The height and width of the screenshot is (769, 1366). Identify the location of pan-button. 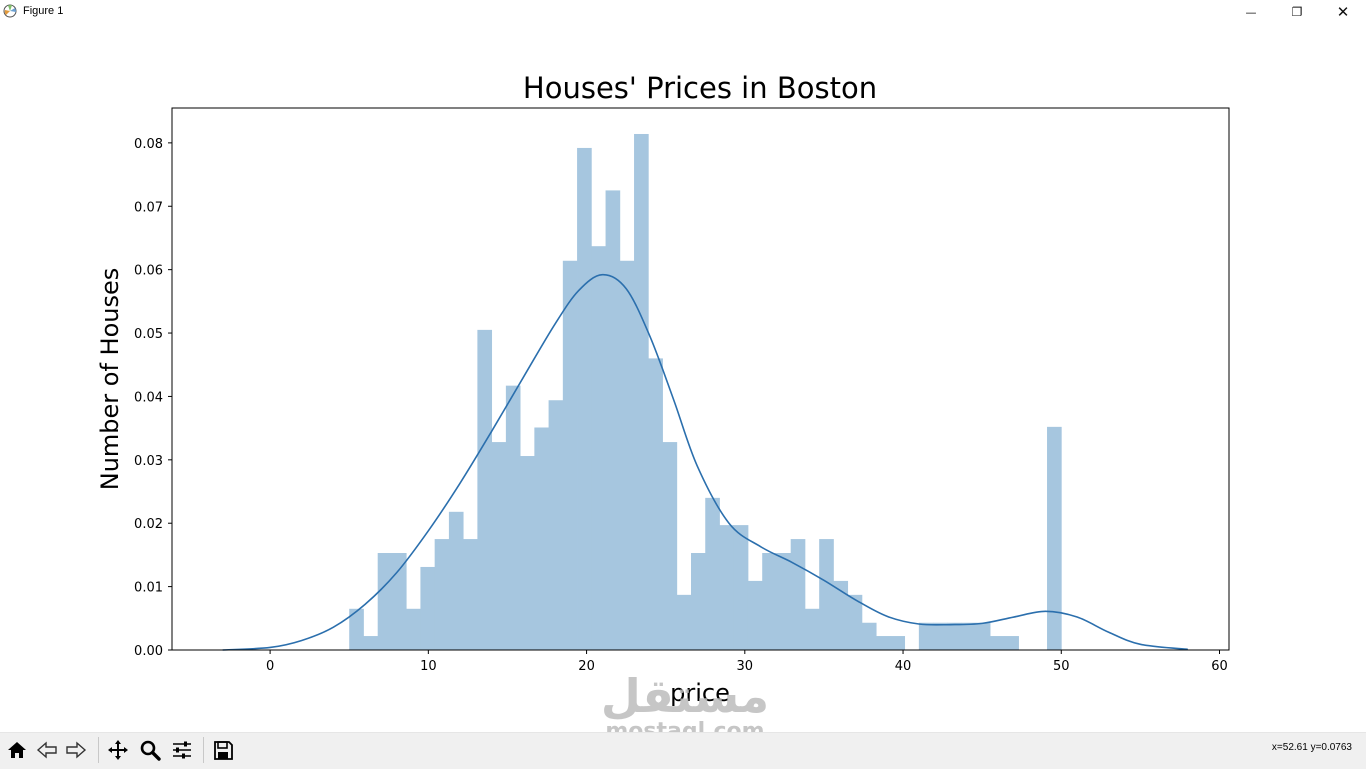
(118, 750).